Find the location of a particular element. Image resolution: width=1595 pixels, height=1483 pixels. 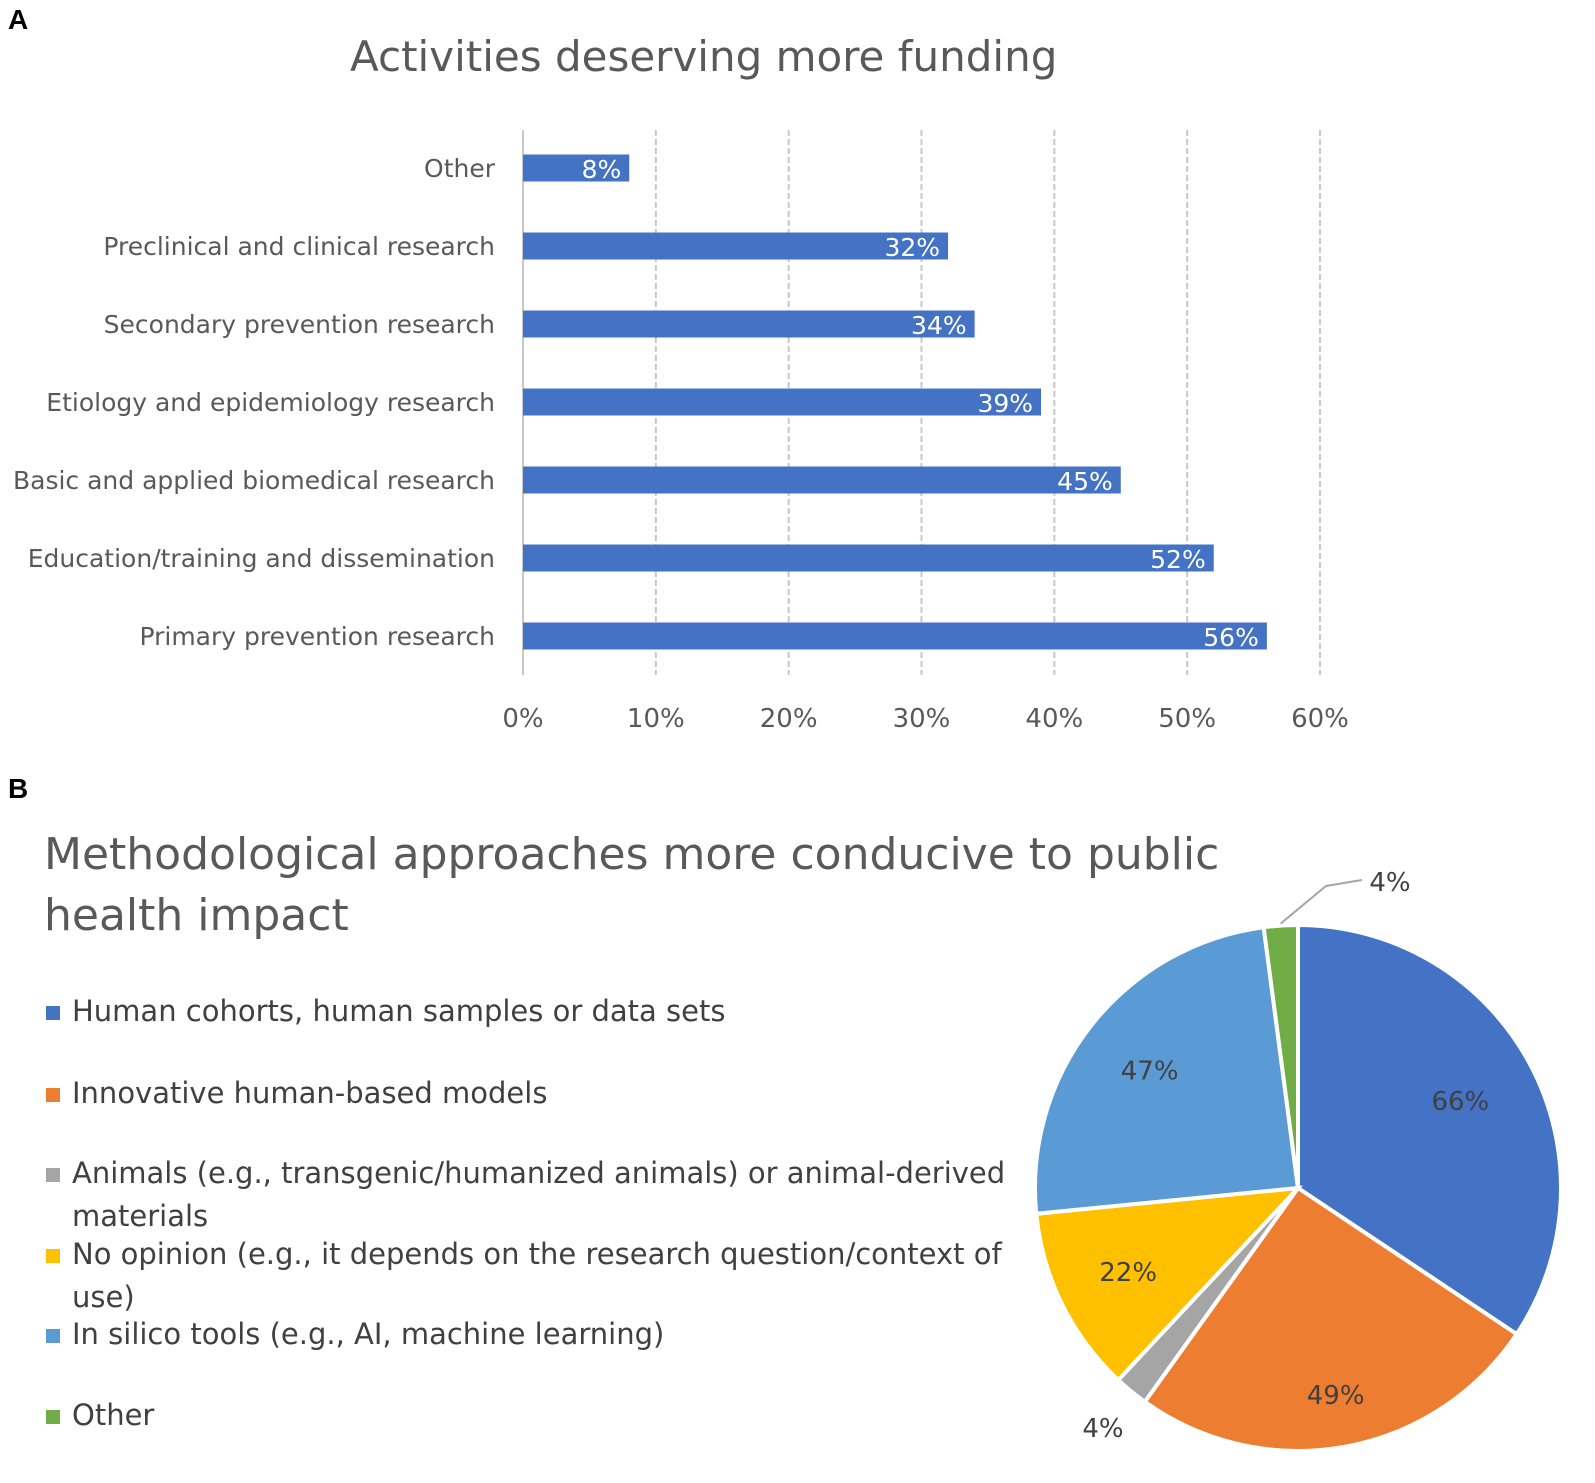

x-tick-label: 50% is located at coordinates (1187, 719).